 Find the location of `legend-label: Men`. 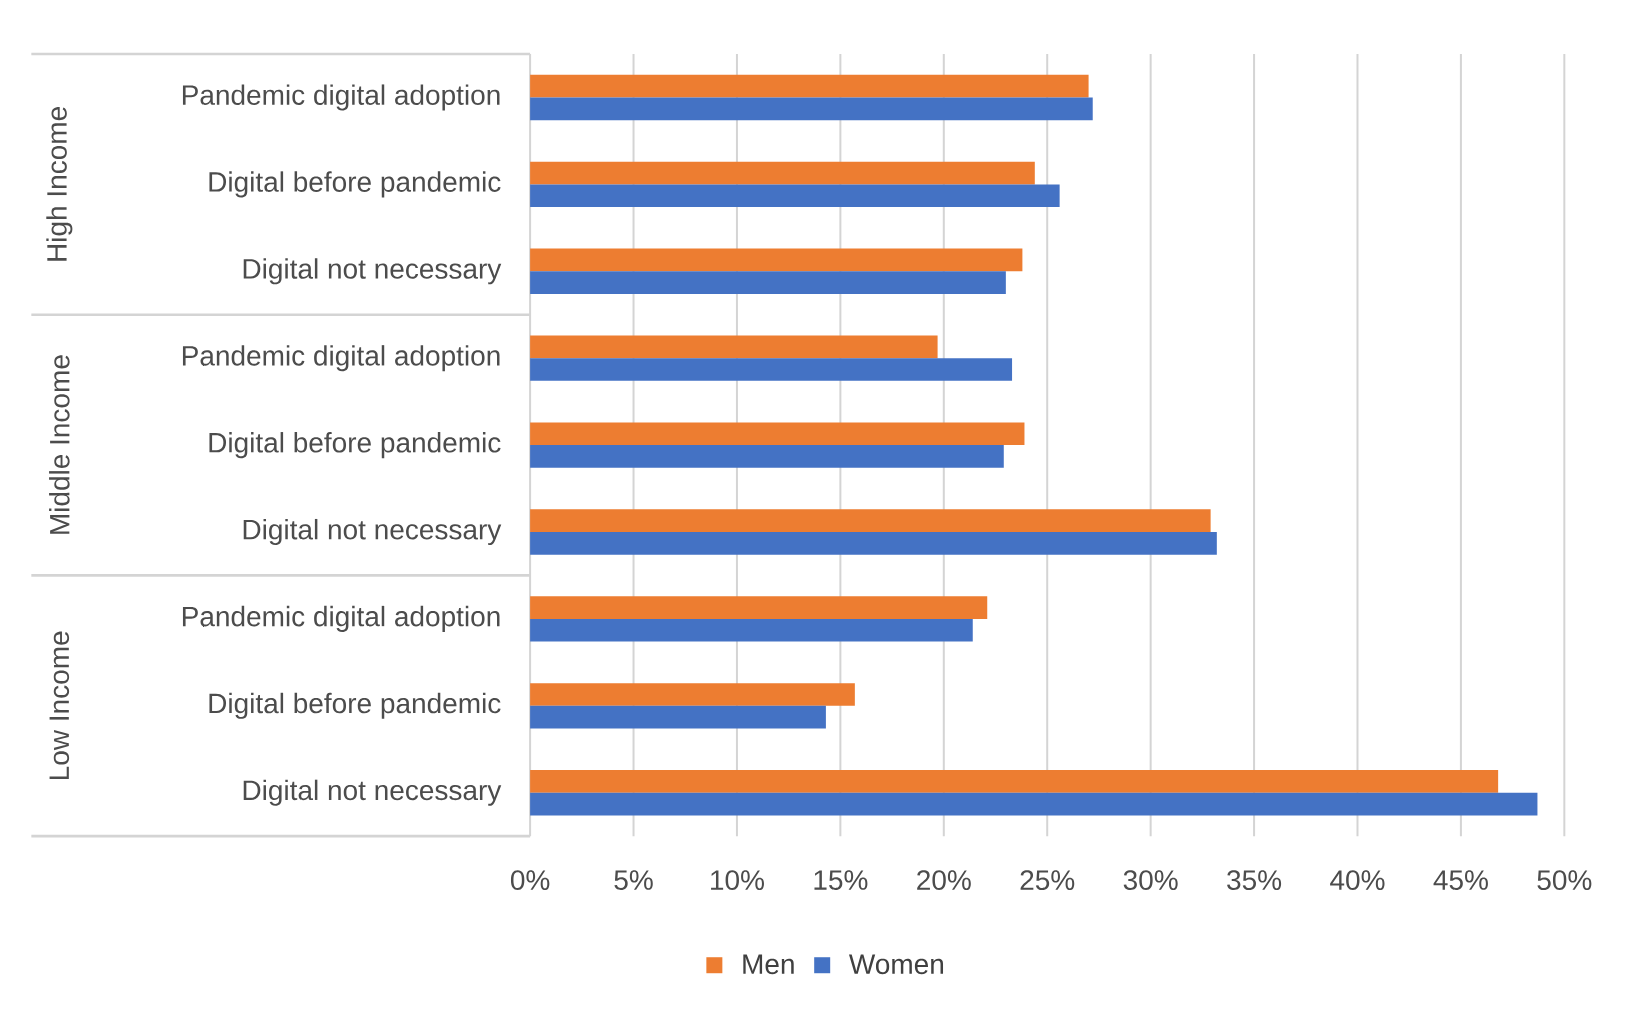

legend-label: Men is located at coordinates (768, 964).